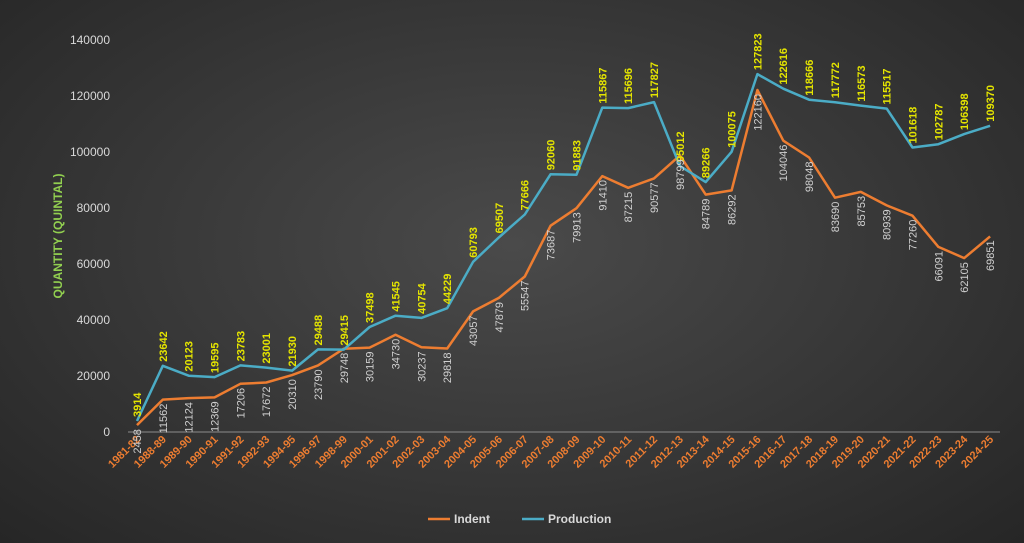 The image size is (1024, 543). I want to click on data-label-production: 69507, so click(500, 218).